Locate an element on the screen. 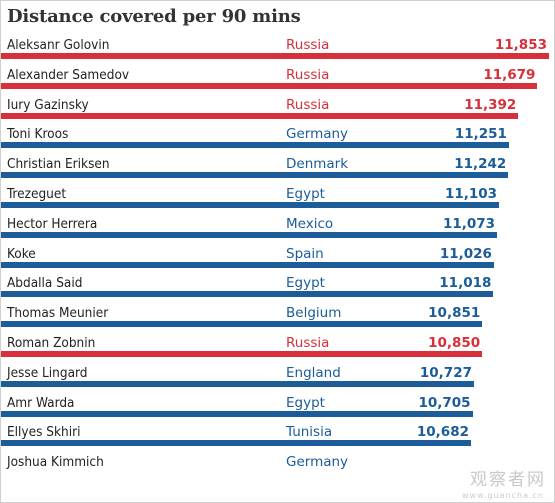 This screenshot has height=503, width=555. value-label: 11,853 is located at coordinates (520, 45).